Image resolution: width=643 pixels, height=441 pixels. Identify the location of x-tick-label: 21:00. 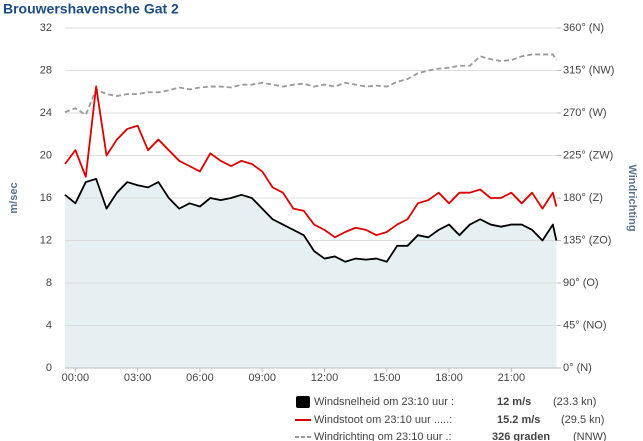
(512, 378).